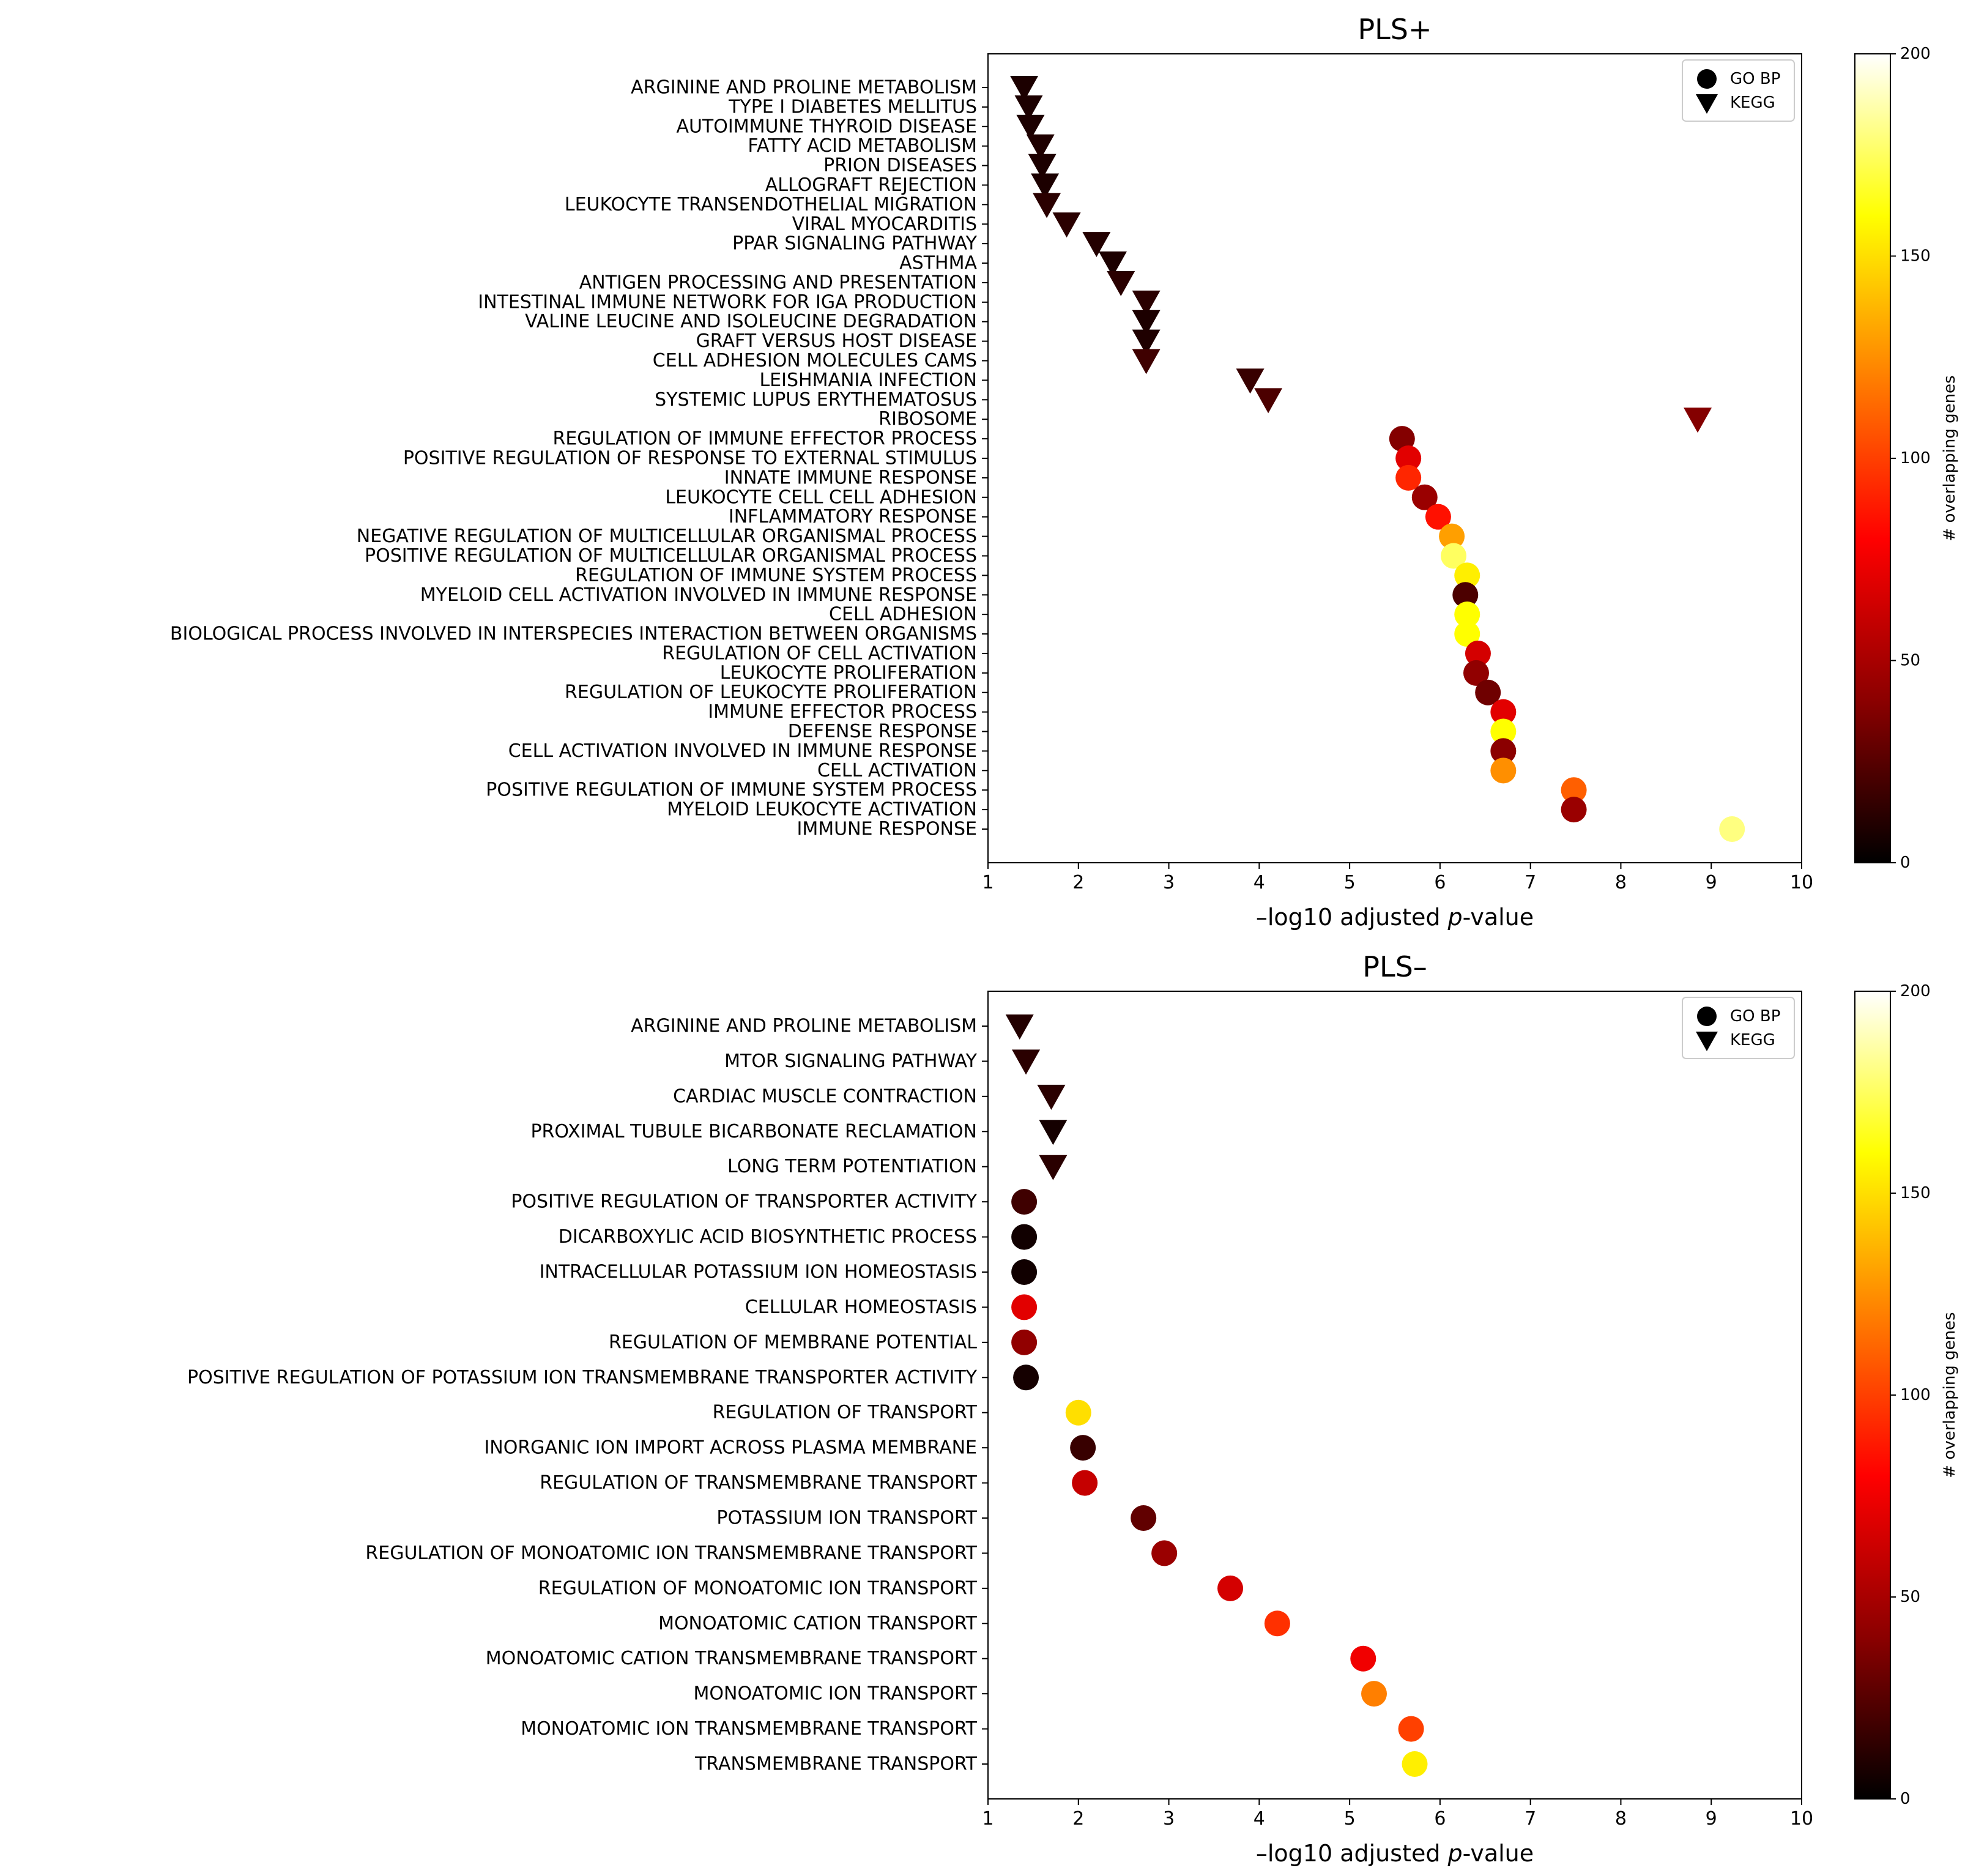 Image resolution: width=1976 pixels, height=1876 pixels. Describe the element at coordinates (988, 1818) in the screenshot. I see `x-tick-label: 1` at that location.